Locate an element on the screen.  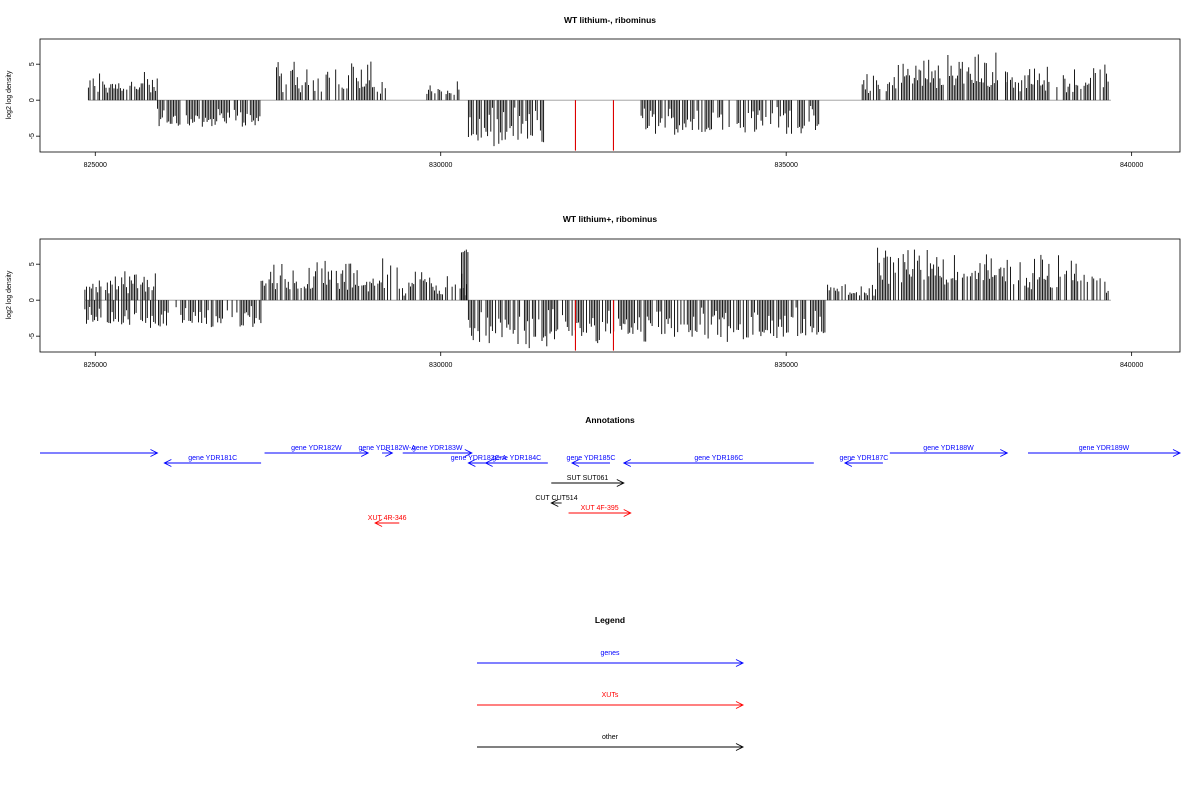
feature-gene: gene YDR189W is located at coordinates (1105, 451).